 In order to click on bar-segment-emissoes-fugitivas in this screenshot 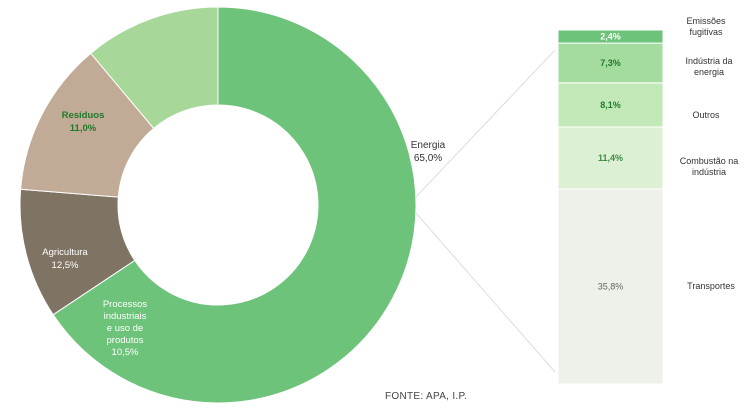, I will do `click(610, 36)`.